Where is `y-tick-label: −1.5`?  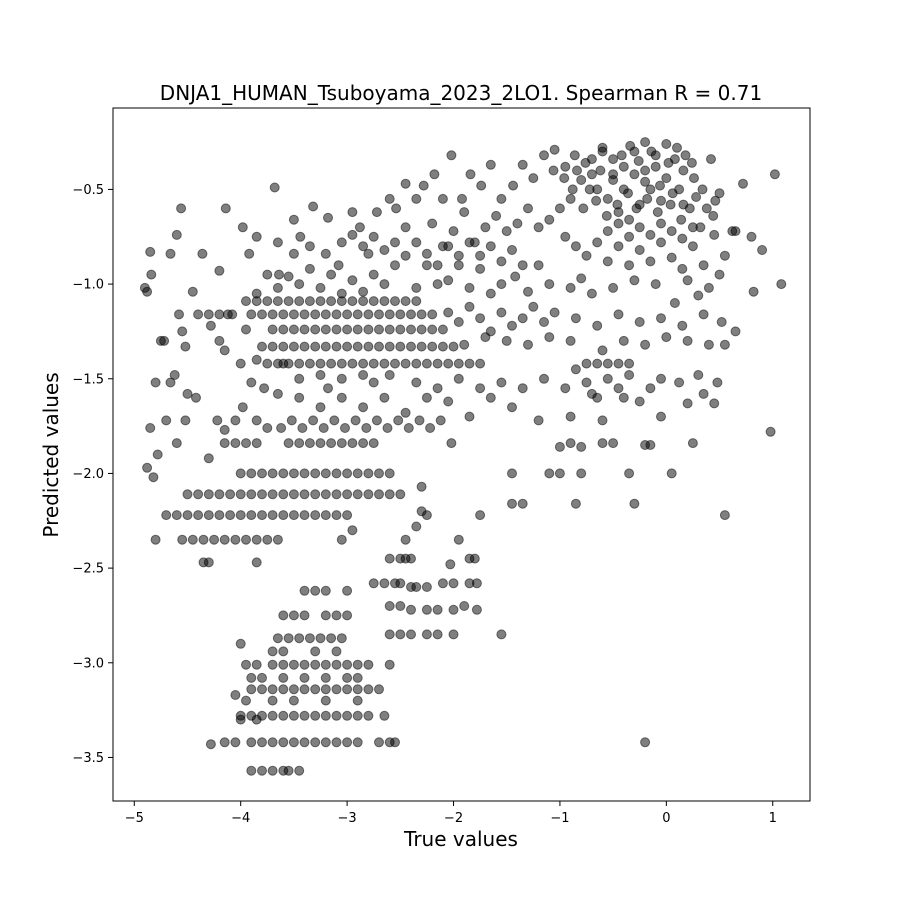
y-tick-label: −1.5 is located at coordinates (88, 379).